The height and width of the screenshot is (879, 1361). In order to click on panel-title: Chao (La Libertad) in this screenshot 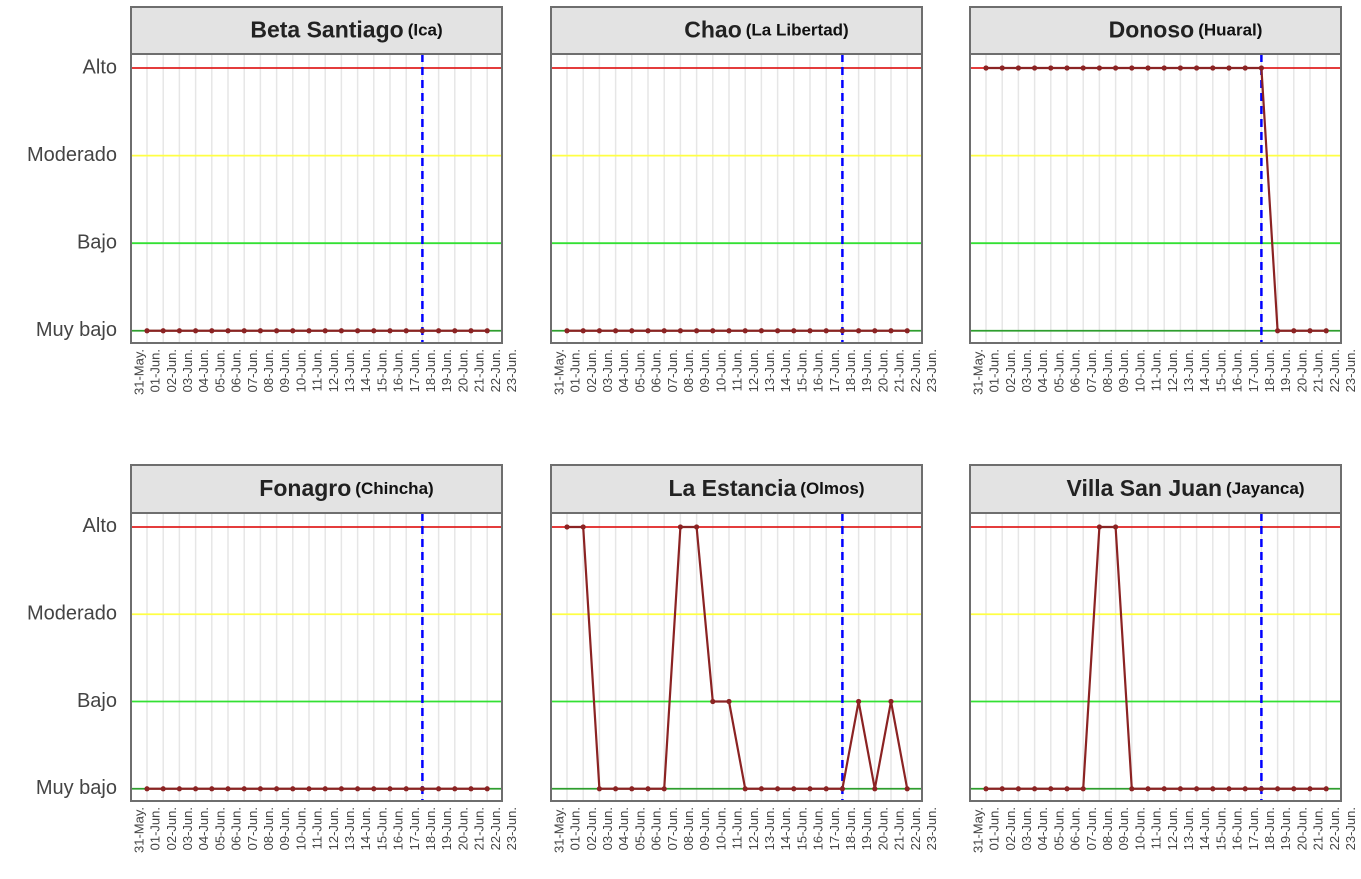, I will do `click(766, 30)`.